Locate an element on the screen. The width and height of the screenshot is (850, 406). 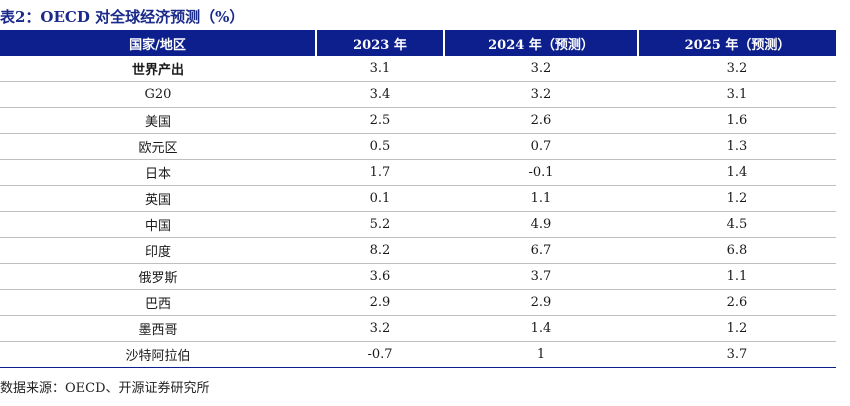
country-cell: 世界产出 is located at coordinates (158, 69).